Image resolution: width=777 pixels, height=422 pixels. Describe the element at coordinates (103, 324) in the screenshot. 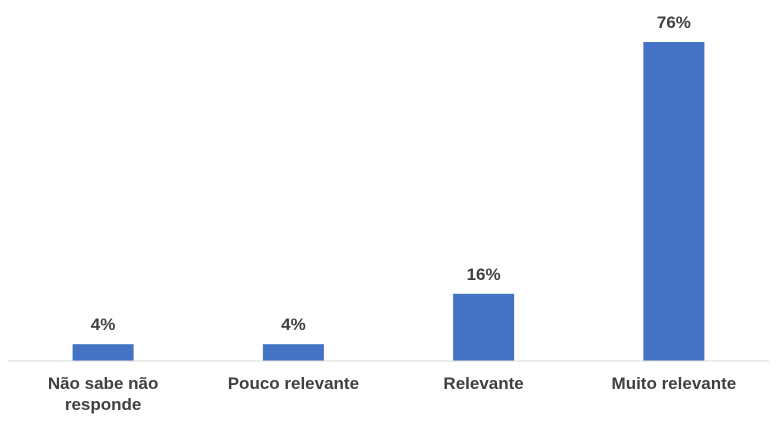

I see `value-label-1: 4%` at that location.